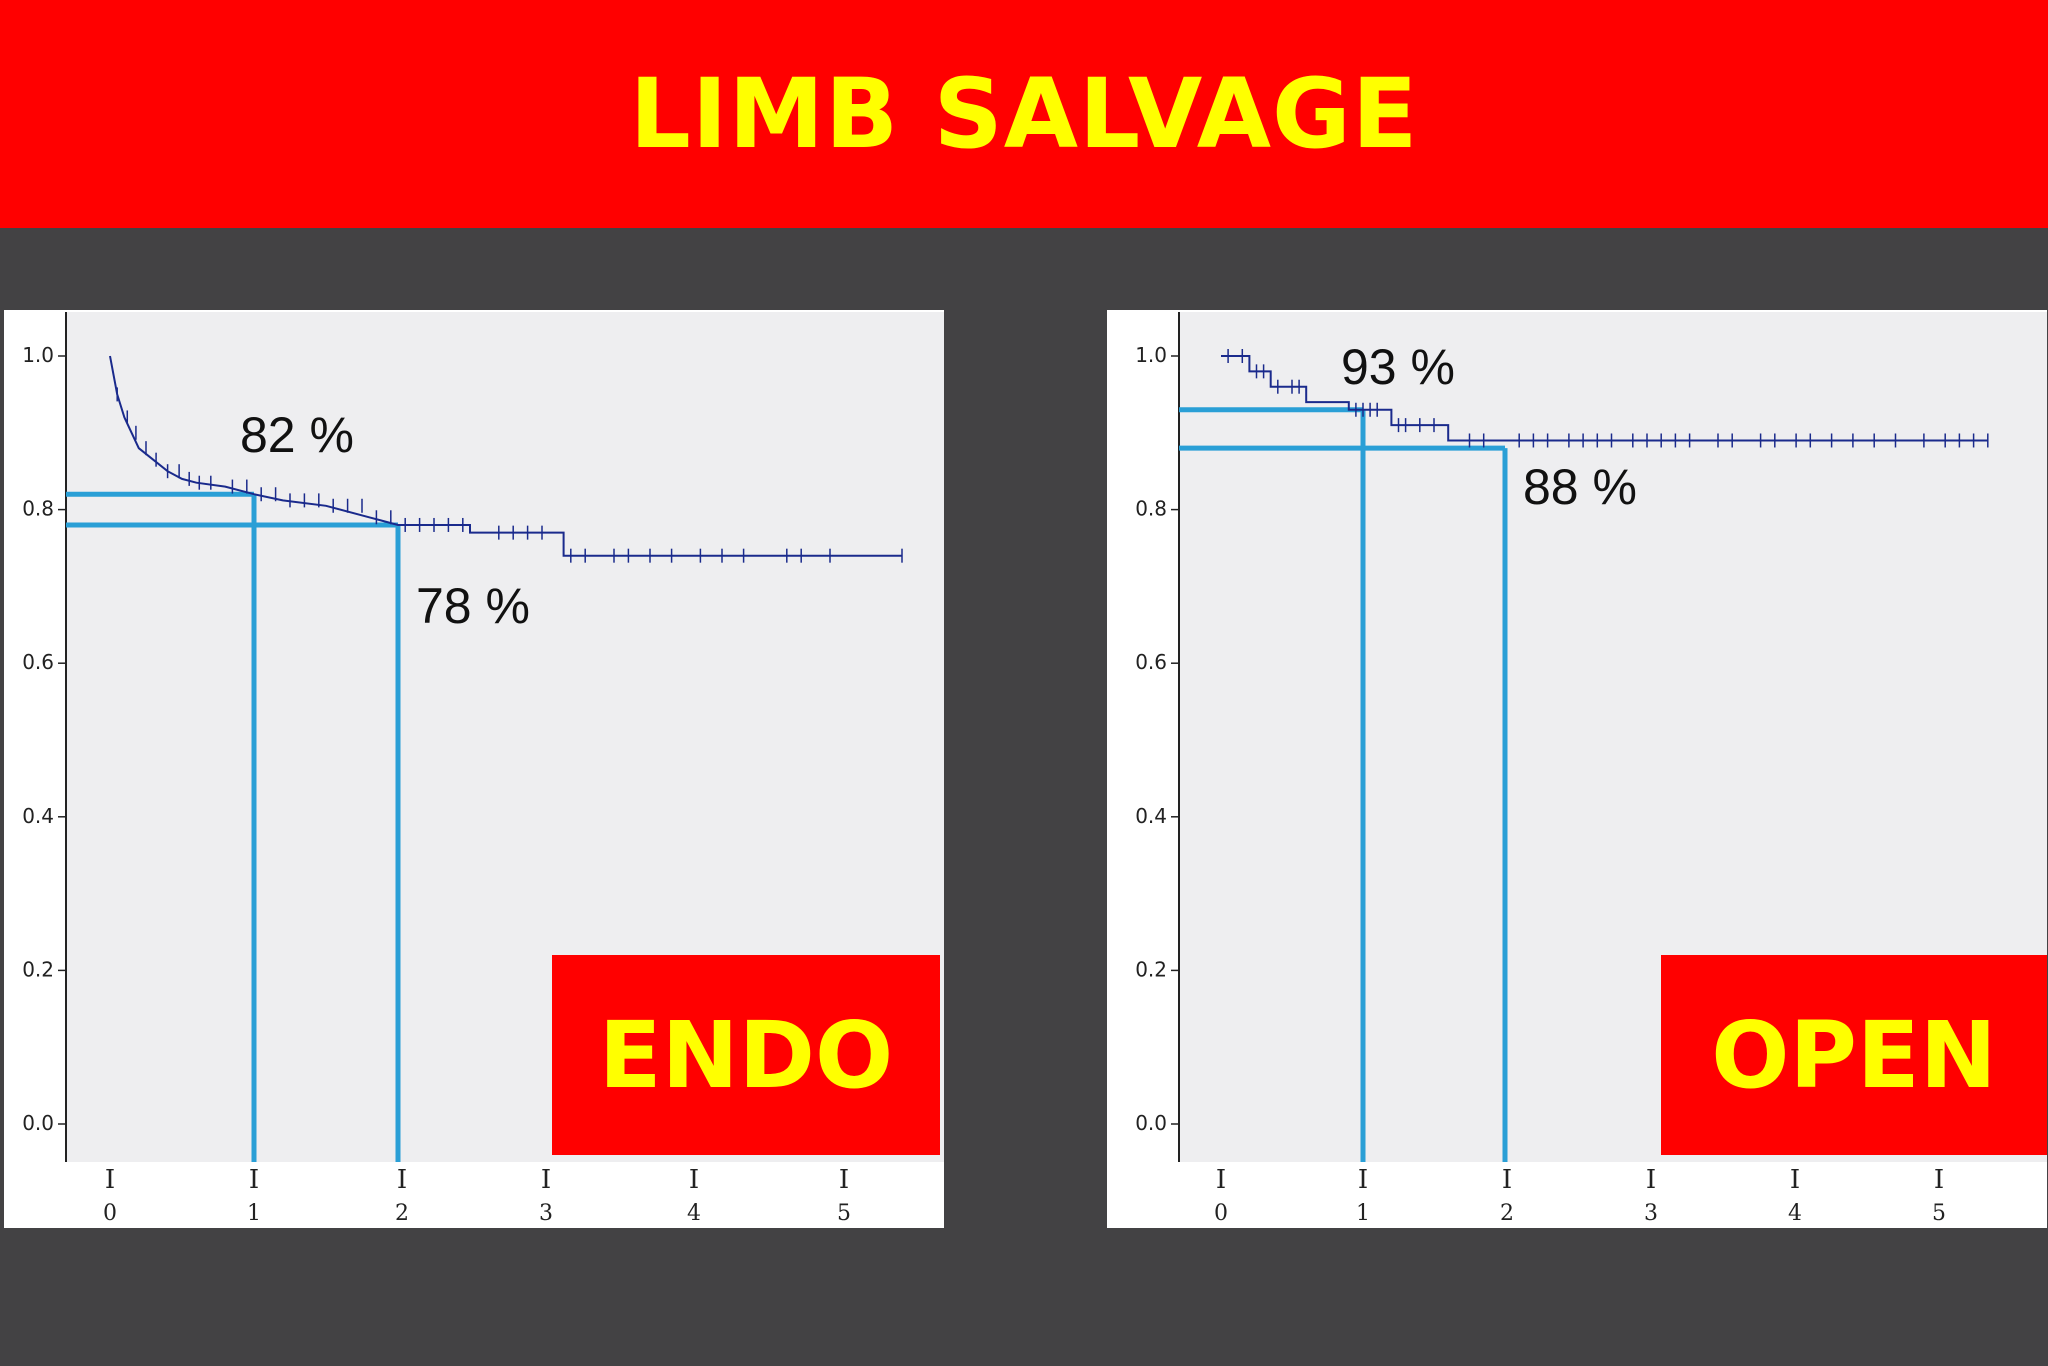 The width and height of the screenshot is (2048, 1366). What do you see at coordinates (297, 435) in the screenshot?
I see `annotation-label-1: 82 %` at bounding box center [297, 435].